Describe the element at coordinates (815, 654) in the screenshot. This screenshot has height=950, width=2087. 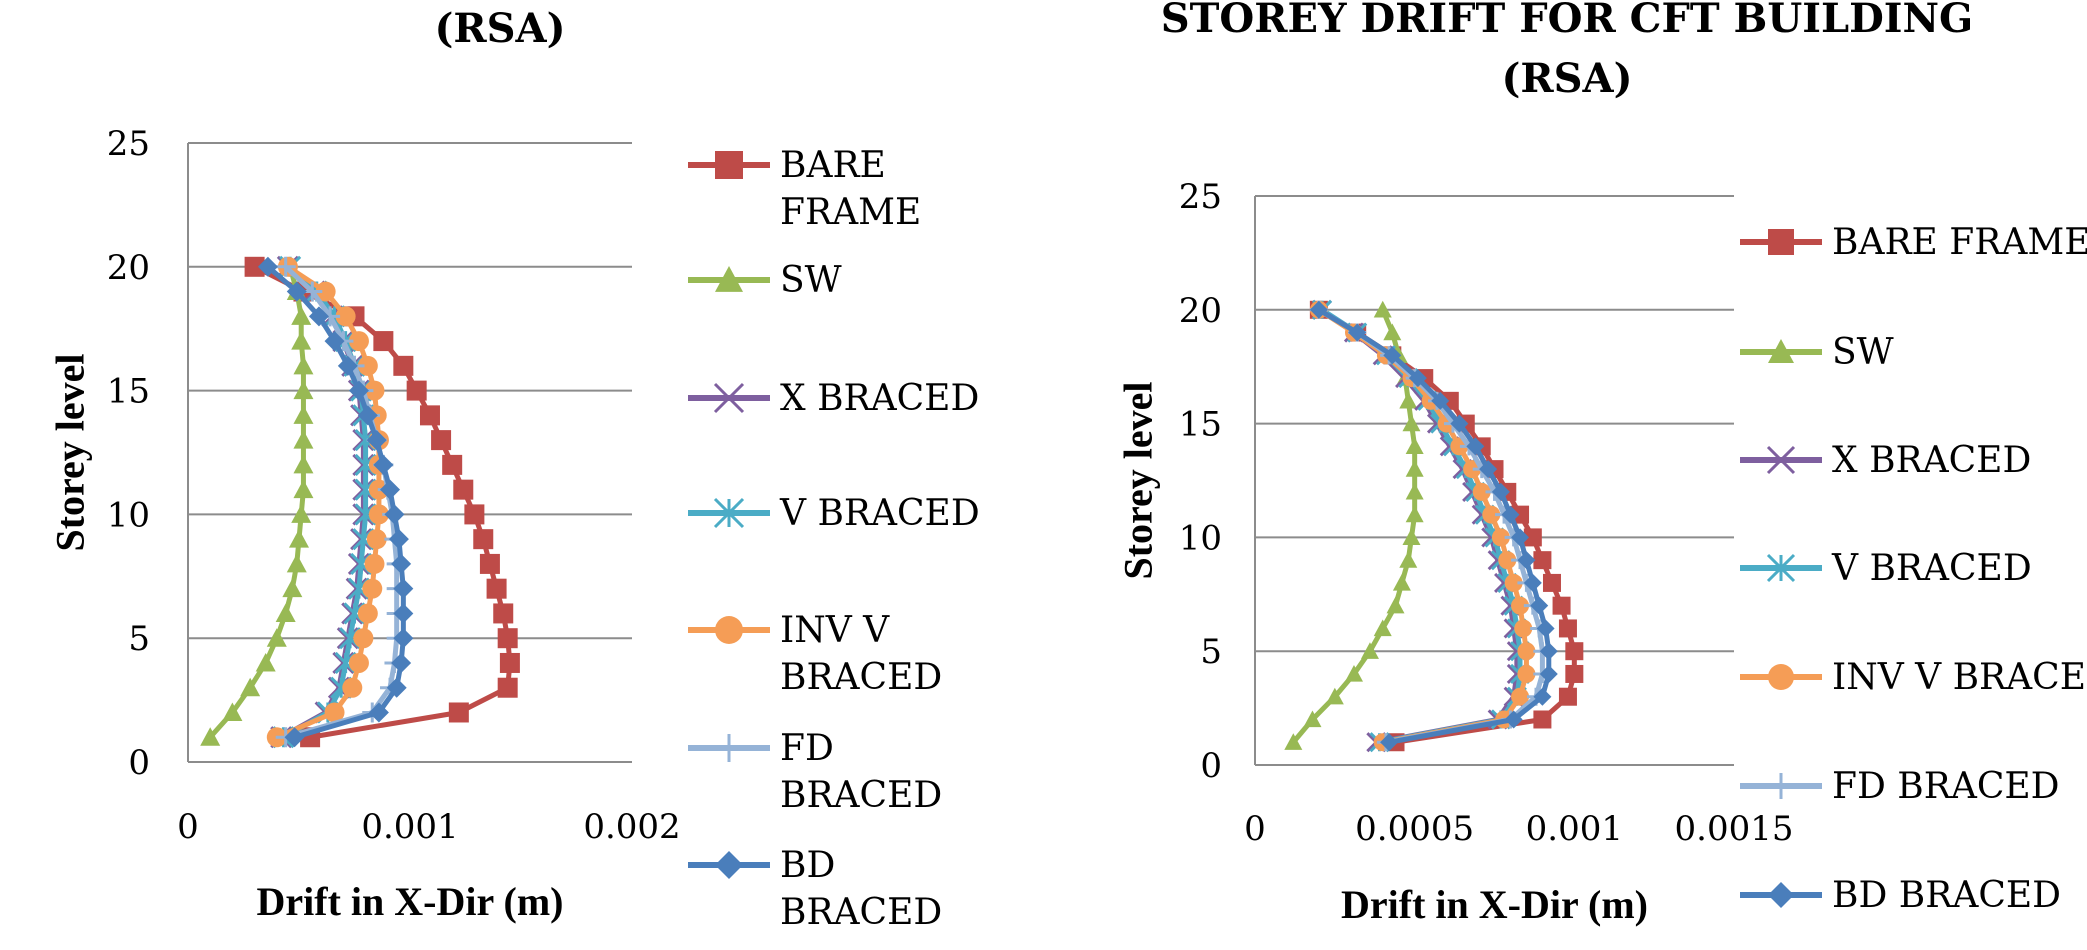
I see `legend-entry: INV V BRACED` at that location.